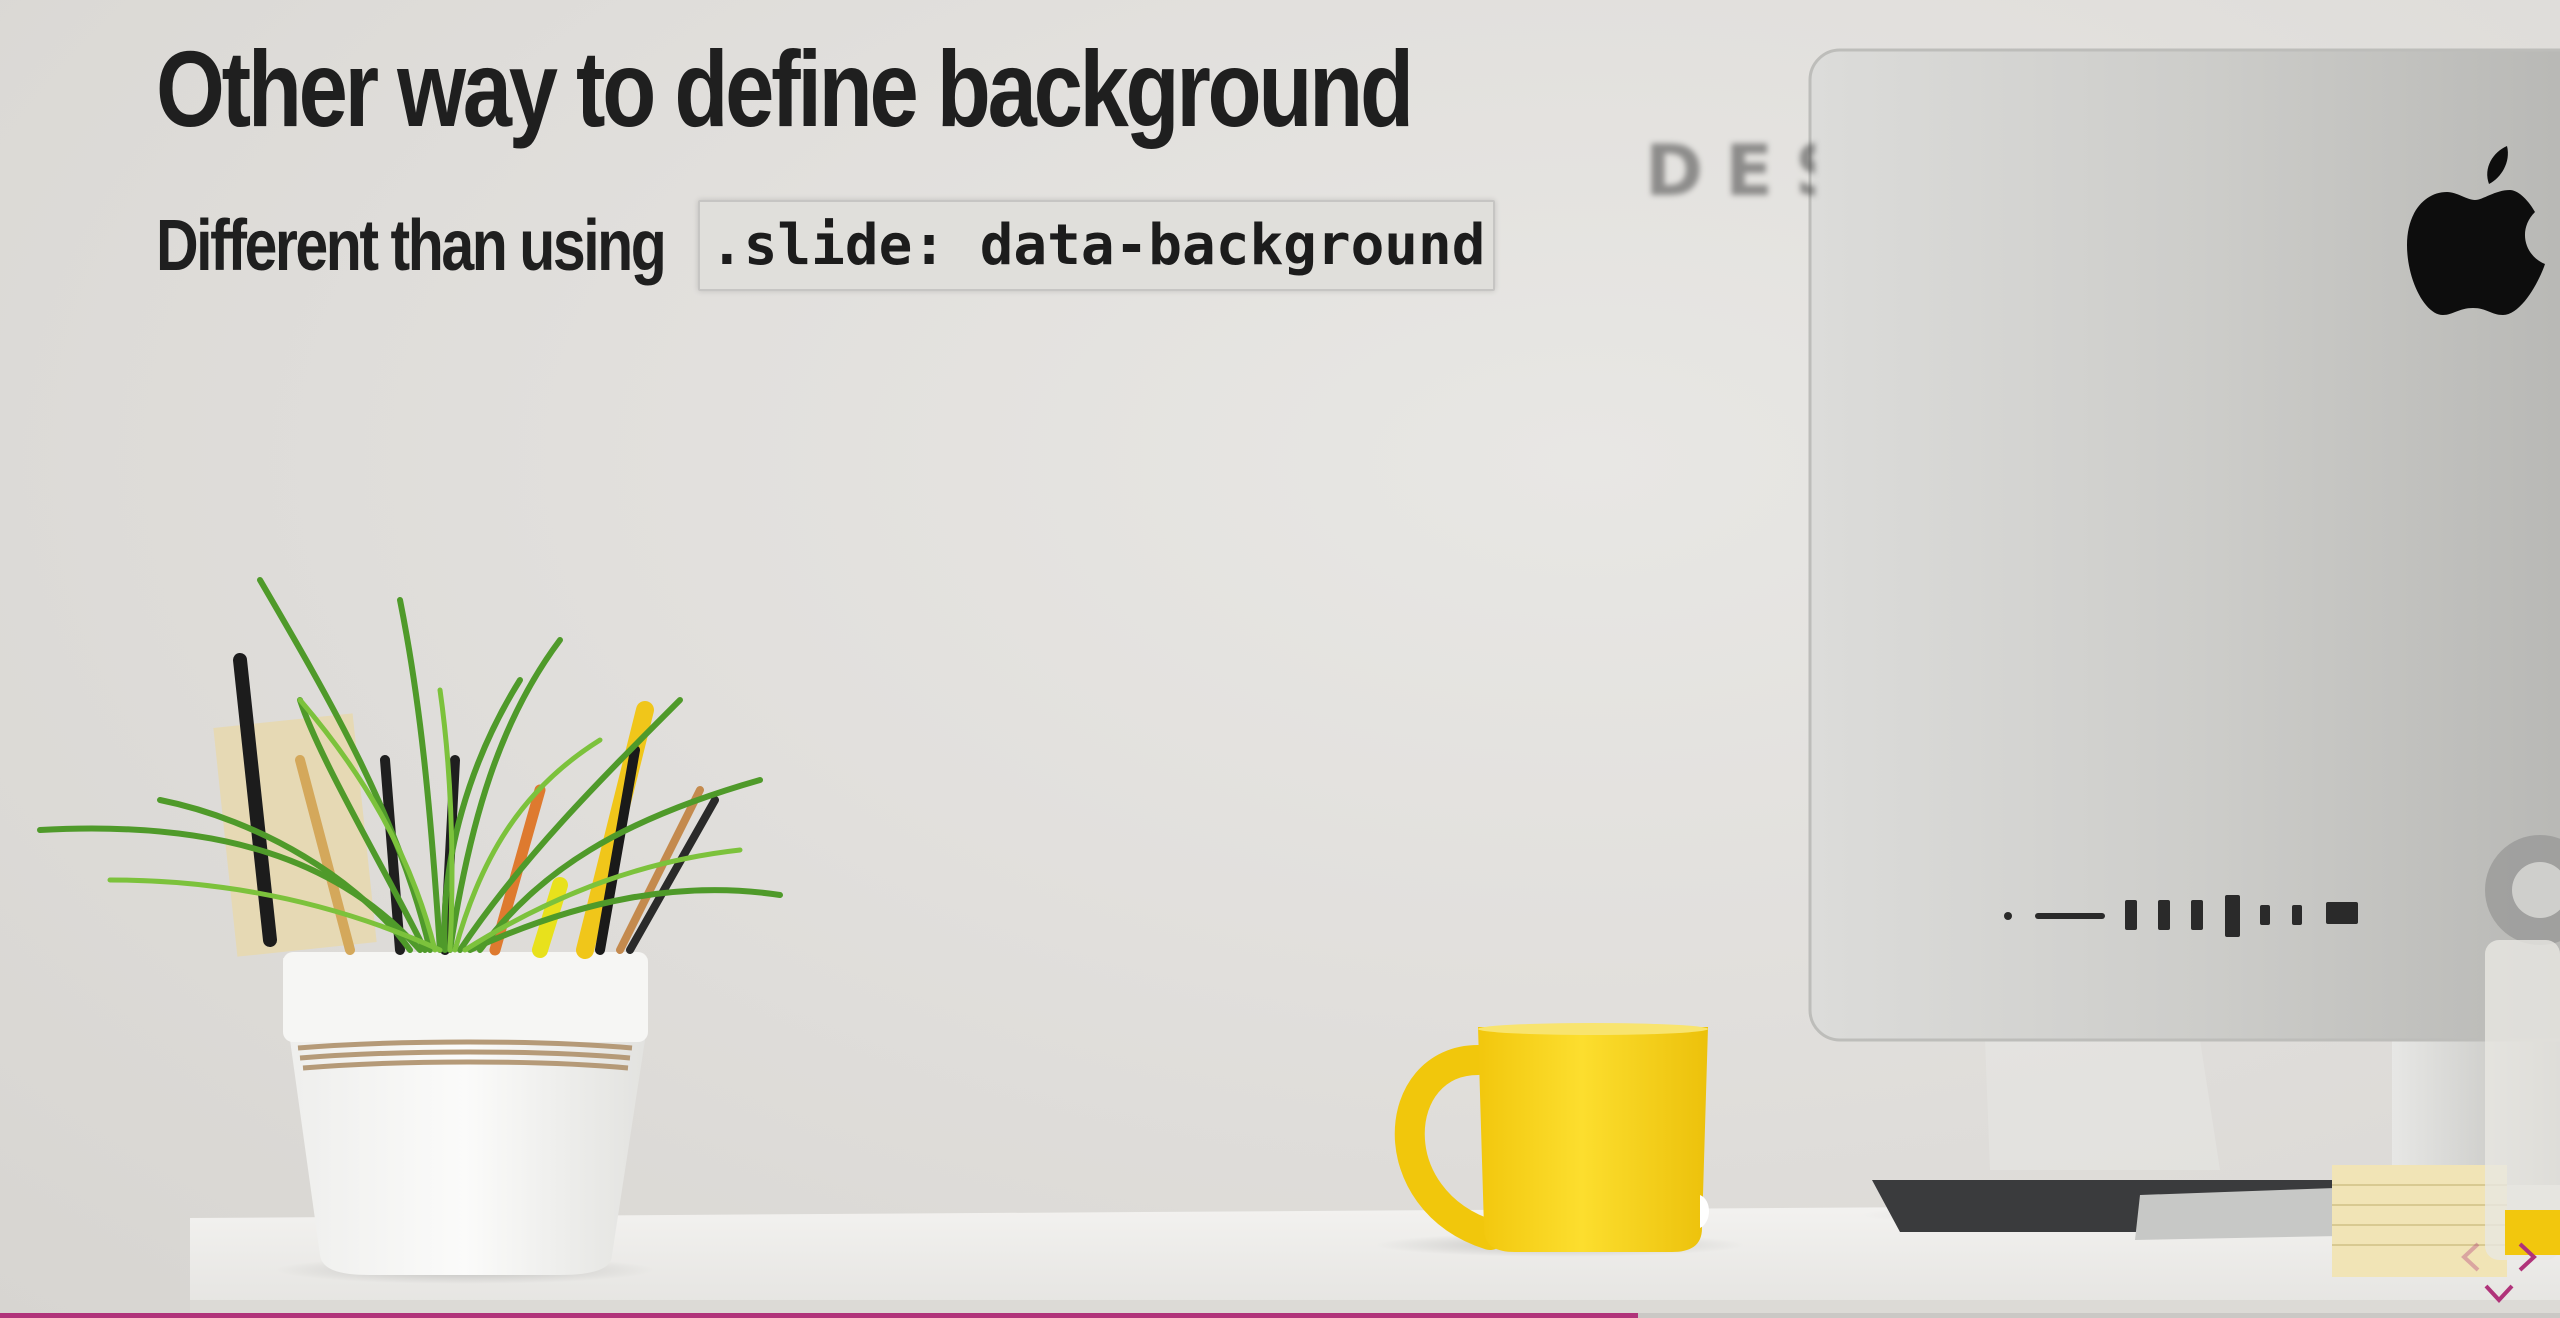 The image size is (2560, 1318). I want to click on blurred-wall-text: DES, so click(1730, 171).